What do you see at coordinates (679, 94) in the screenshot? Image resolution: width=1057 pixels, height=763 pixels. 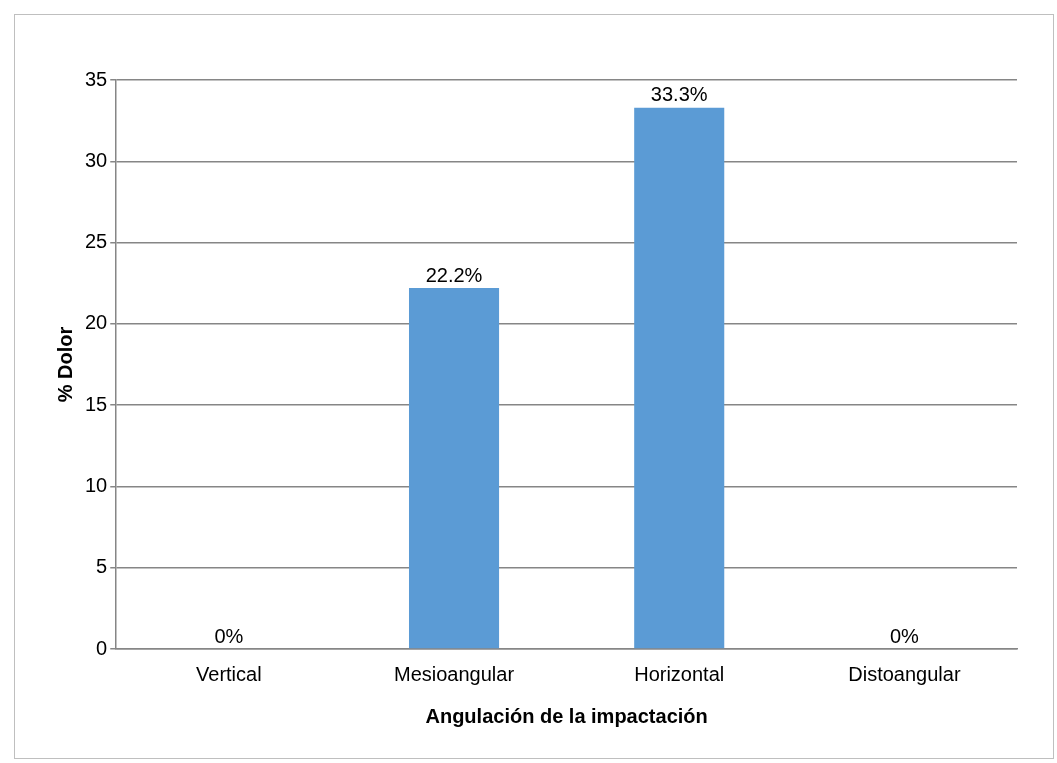 I see `data-label: 33.3%` at bounding box center [679, 94].